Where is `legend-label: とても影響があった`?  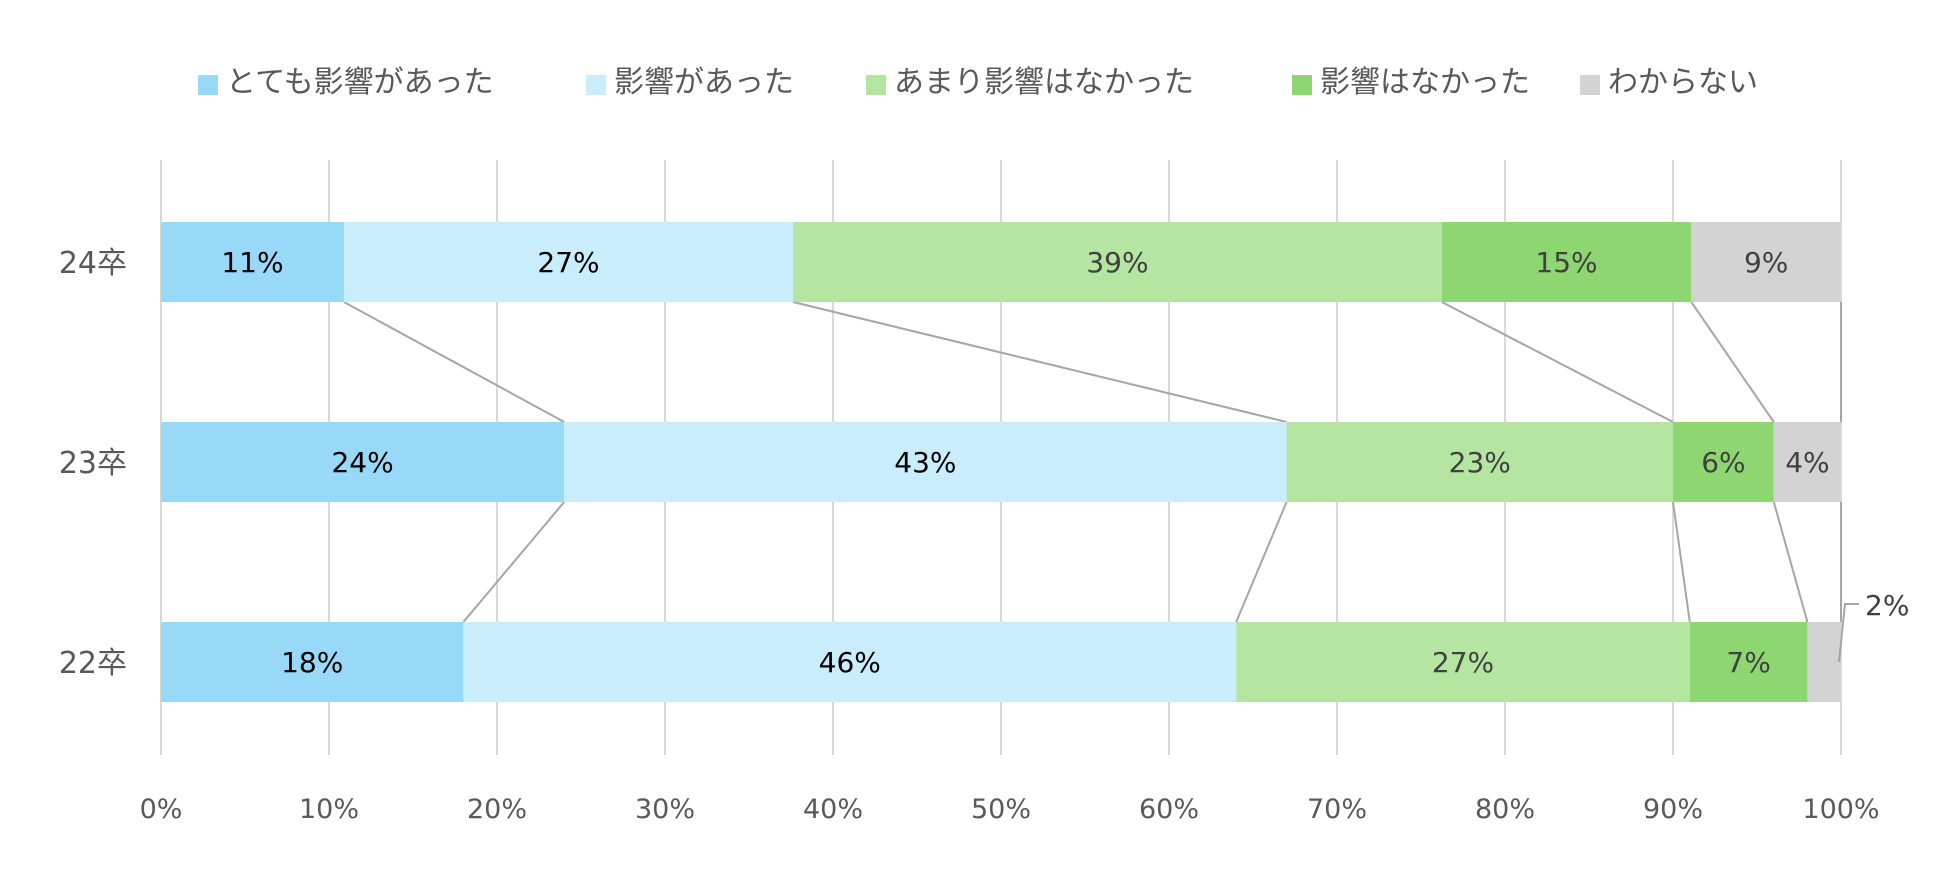
legend-label: とても影響があった is located at coordinates (360, 82).